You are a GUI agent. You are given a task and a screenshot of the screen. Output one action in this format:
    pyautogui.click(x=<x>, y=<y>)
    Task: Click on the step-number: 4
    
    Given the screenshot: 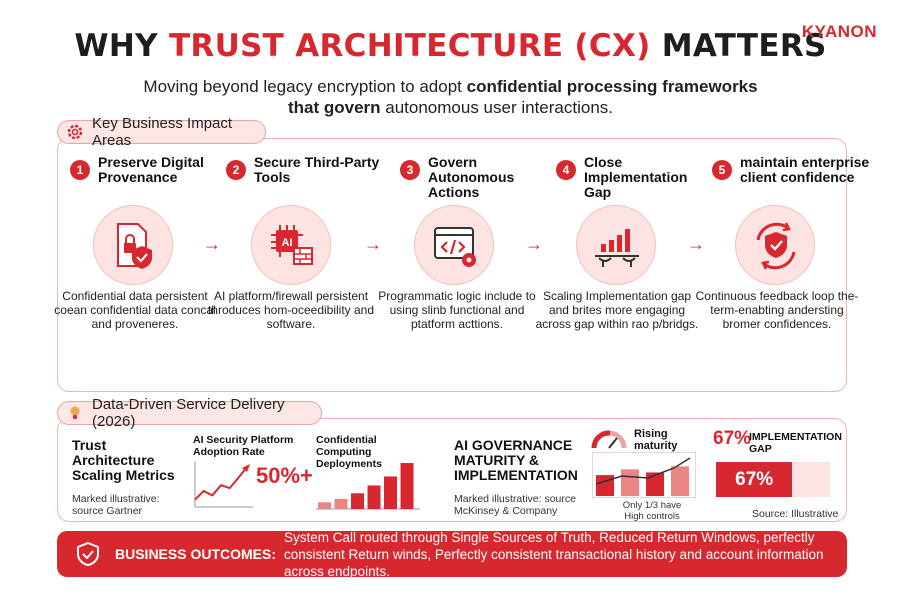 What is the action you would take?
    pyautogui.click(x=566, y=170)
    